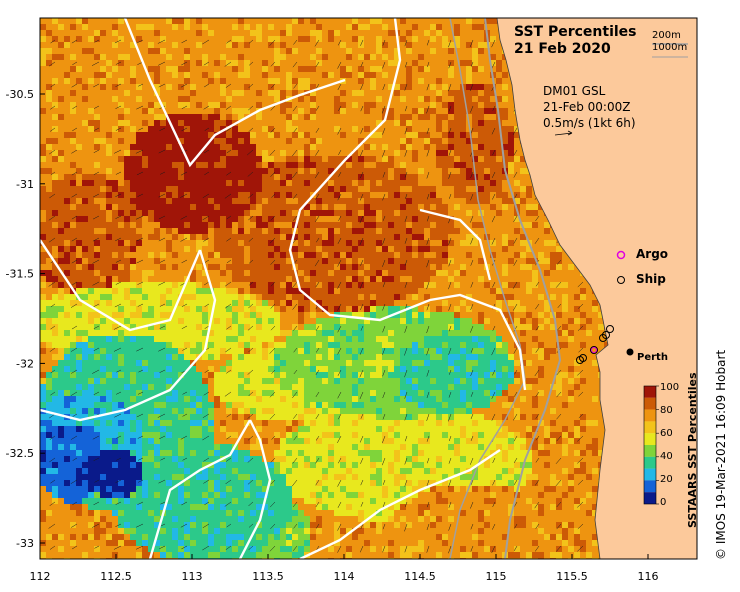 The image size is (740, 592). I want to click on lon-tick-label: 116, so click(648, 576).